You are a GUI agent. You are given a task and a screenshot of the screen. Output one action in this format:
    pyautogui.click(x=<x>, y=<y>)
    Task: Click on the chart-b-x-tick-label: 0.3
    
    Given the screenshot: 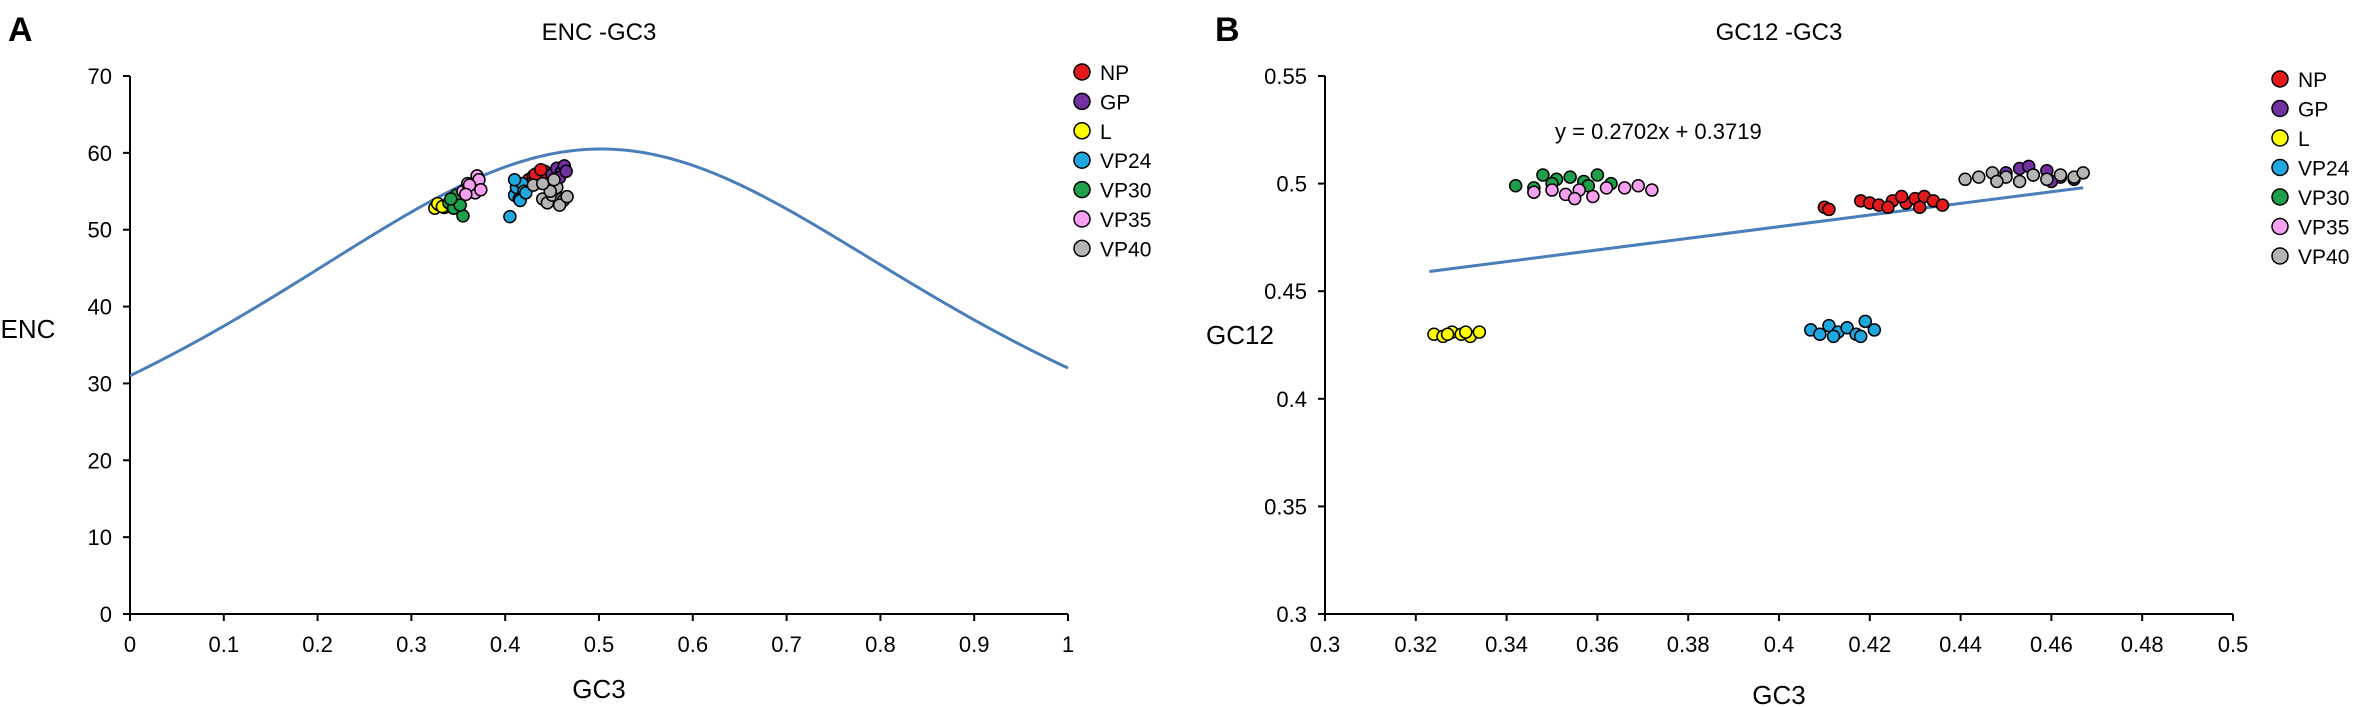 What is the action you would take?
    pyautogui.click(x=1325, y=644)
    